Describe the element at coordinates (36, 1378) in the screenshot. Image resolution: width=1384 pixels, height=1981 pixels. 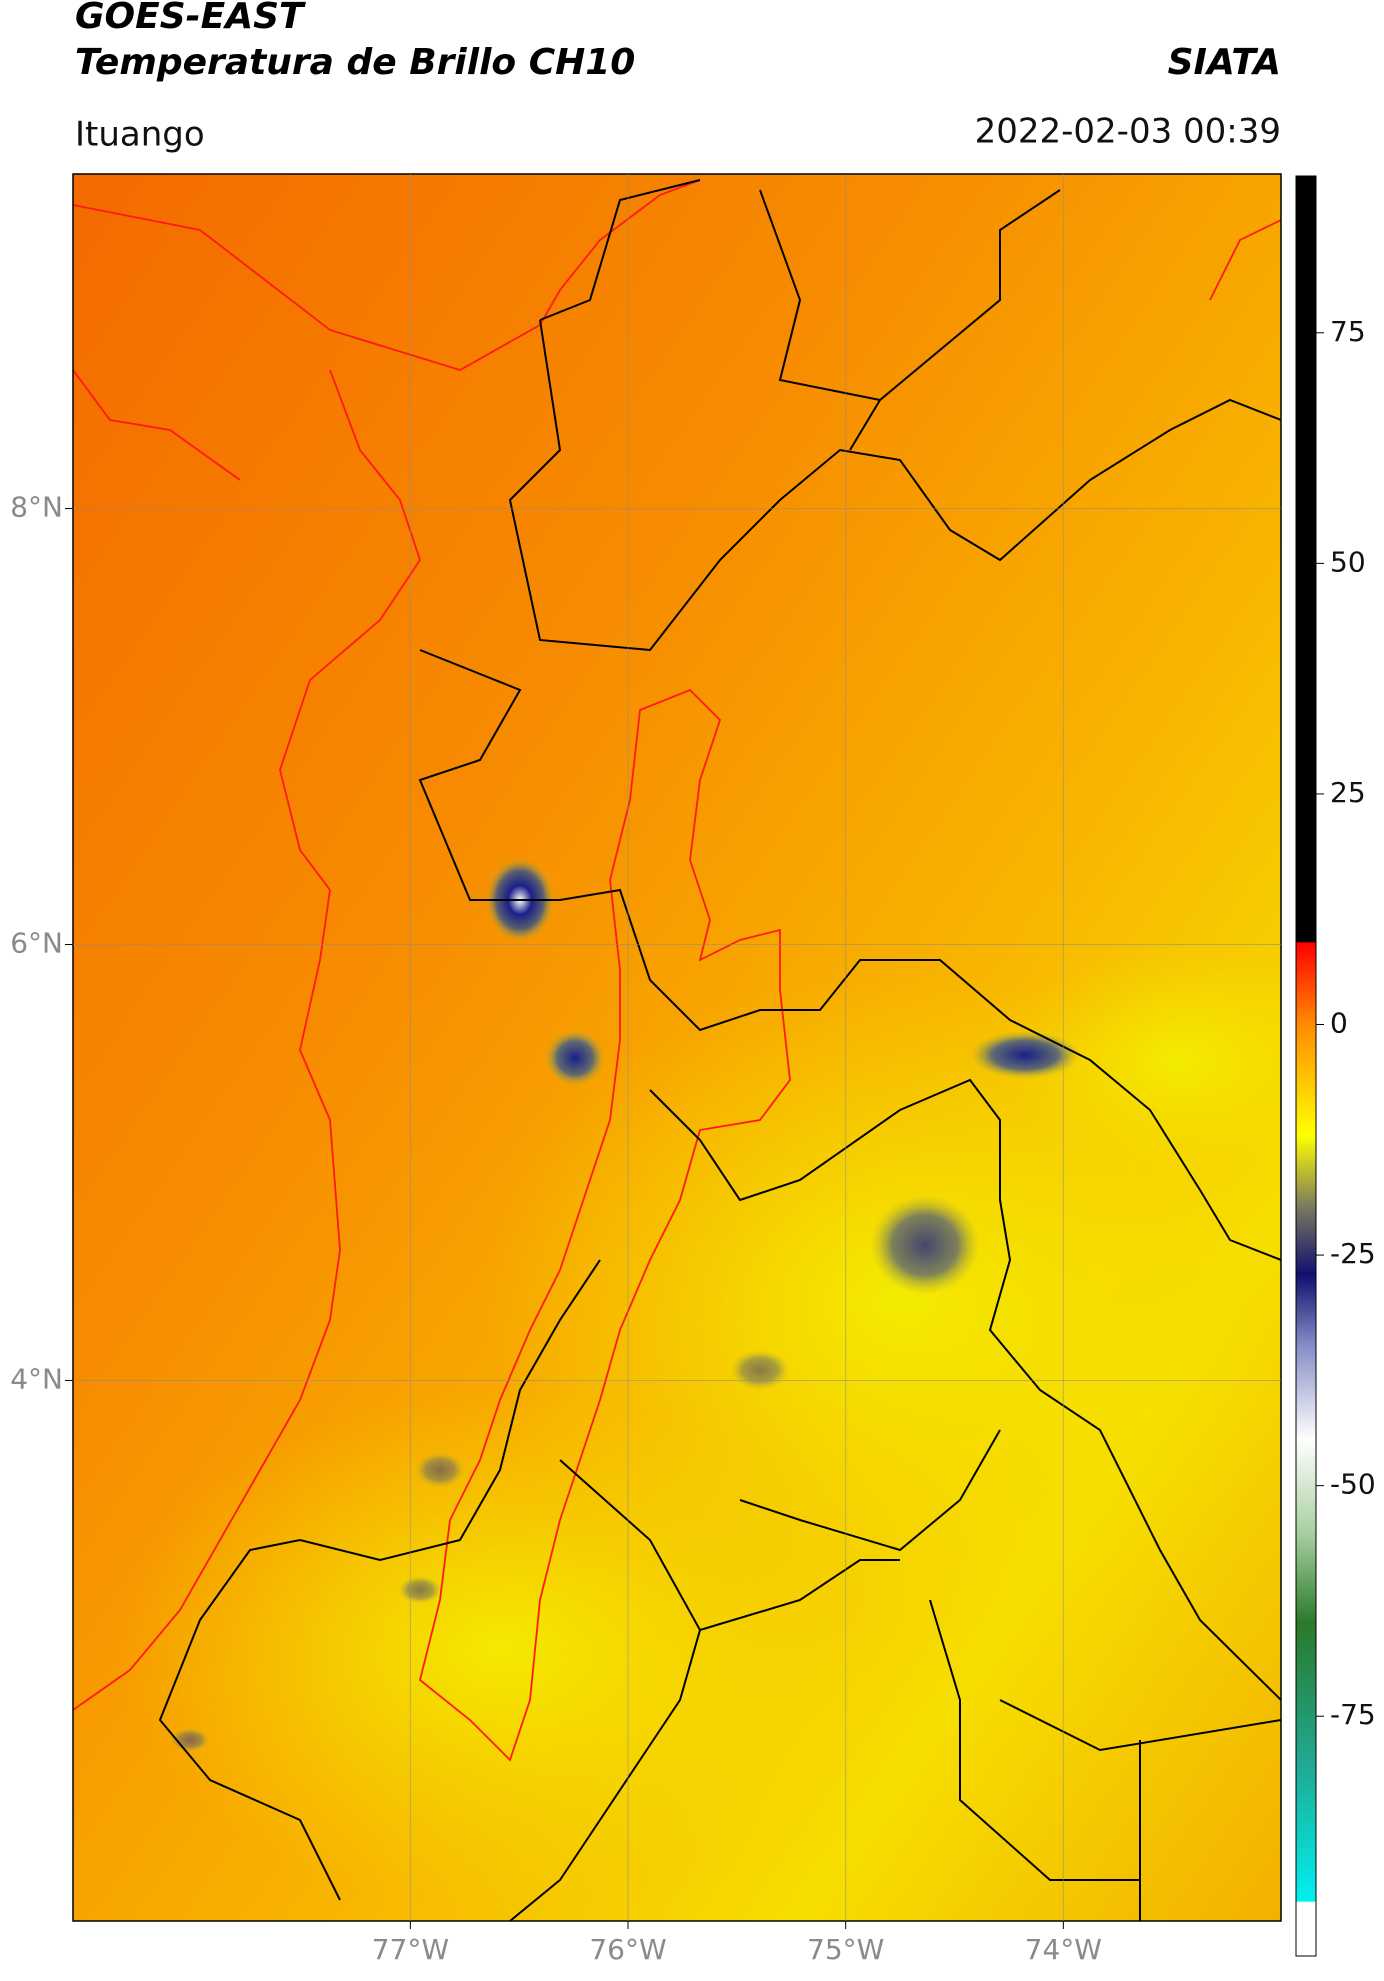
I see `y-tick-label: 4°N` at that location.